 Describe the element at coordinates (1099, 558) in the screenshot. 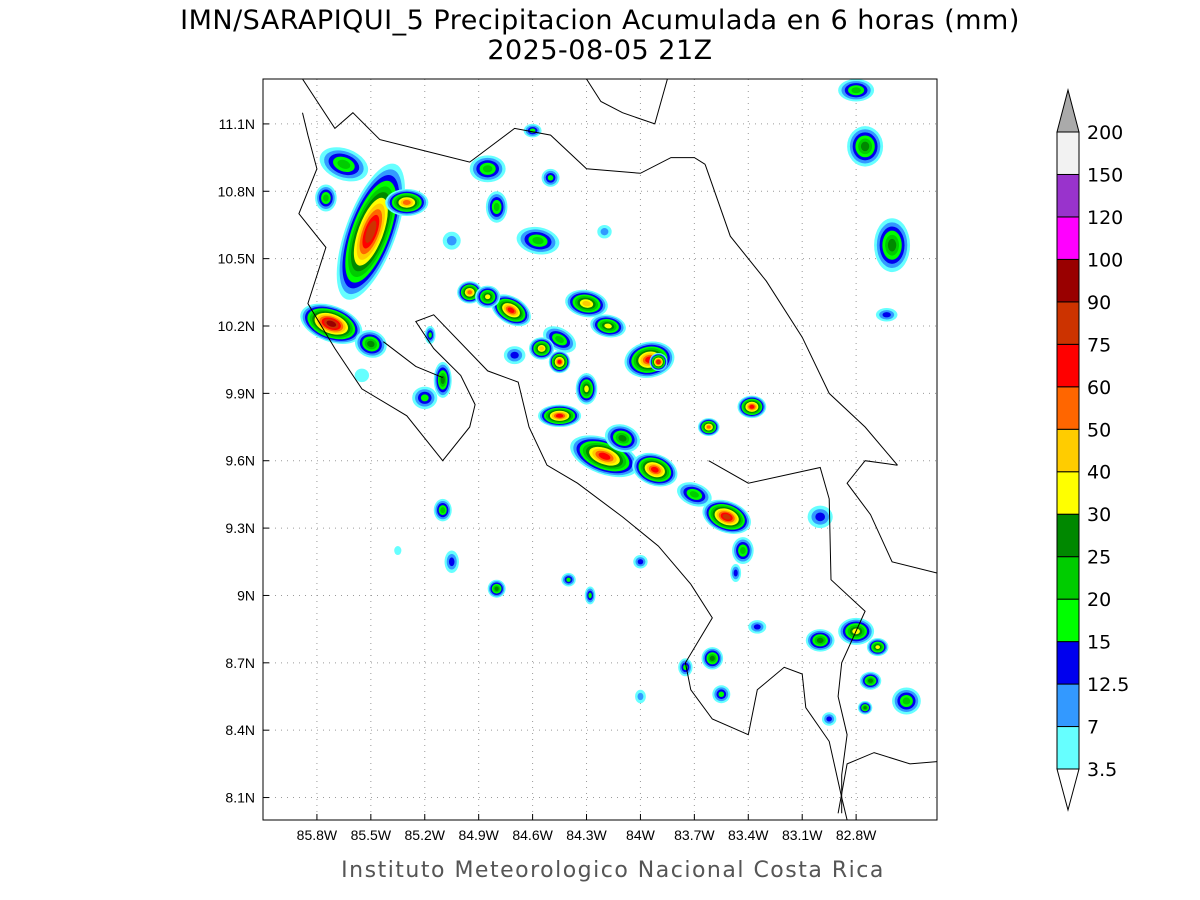

I see `colorbar-label: 25` at that location.